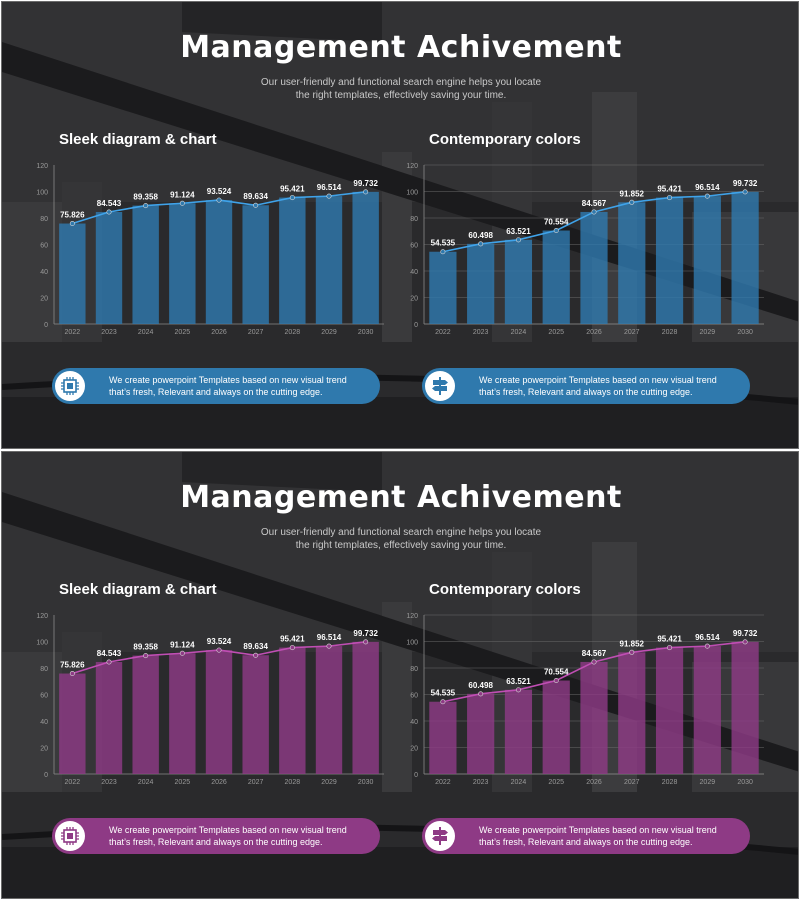 The width and height of the screenshot is (800, 900). I want to click on data-label: 89.634, so click(255, 646).